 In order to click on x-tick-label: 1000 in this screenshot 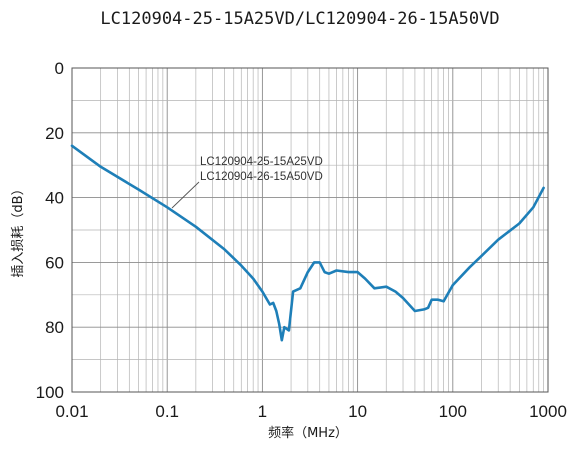, I will do `click(548, 411)`.